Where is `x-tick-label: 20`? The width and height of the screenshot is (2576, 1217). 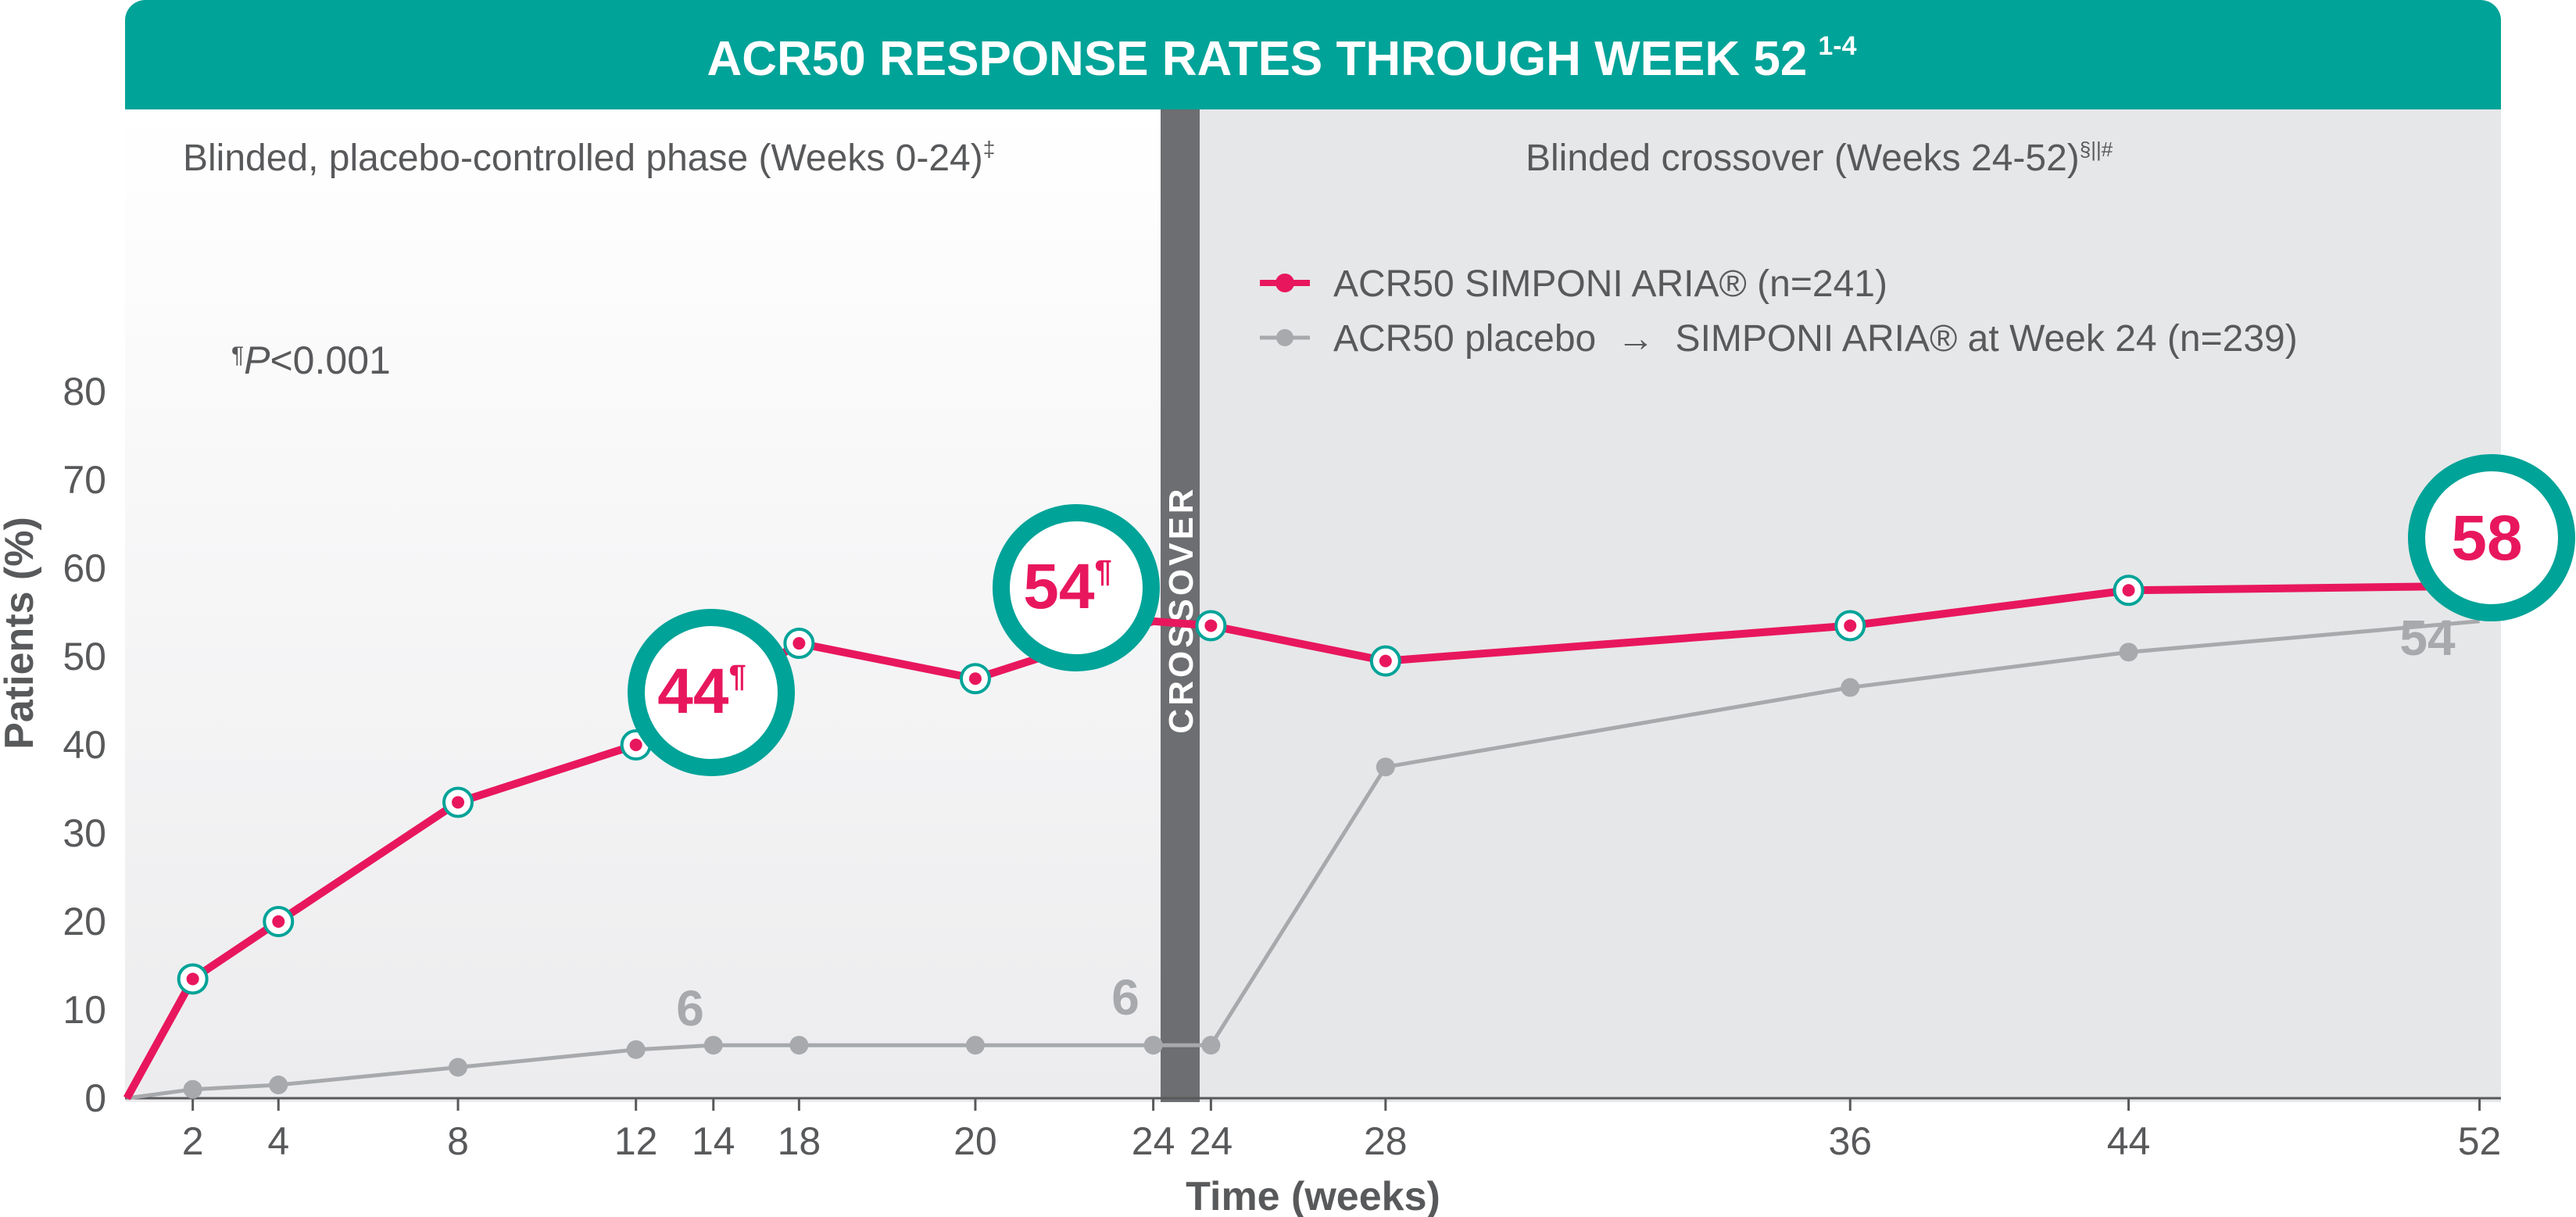 x-tick-label: 20 is located at coordinates (975, 1141).